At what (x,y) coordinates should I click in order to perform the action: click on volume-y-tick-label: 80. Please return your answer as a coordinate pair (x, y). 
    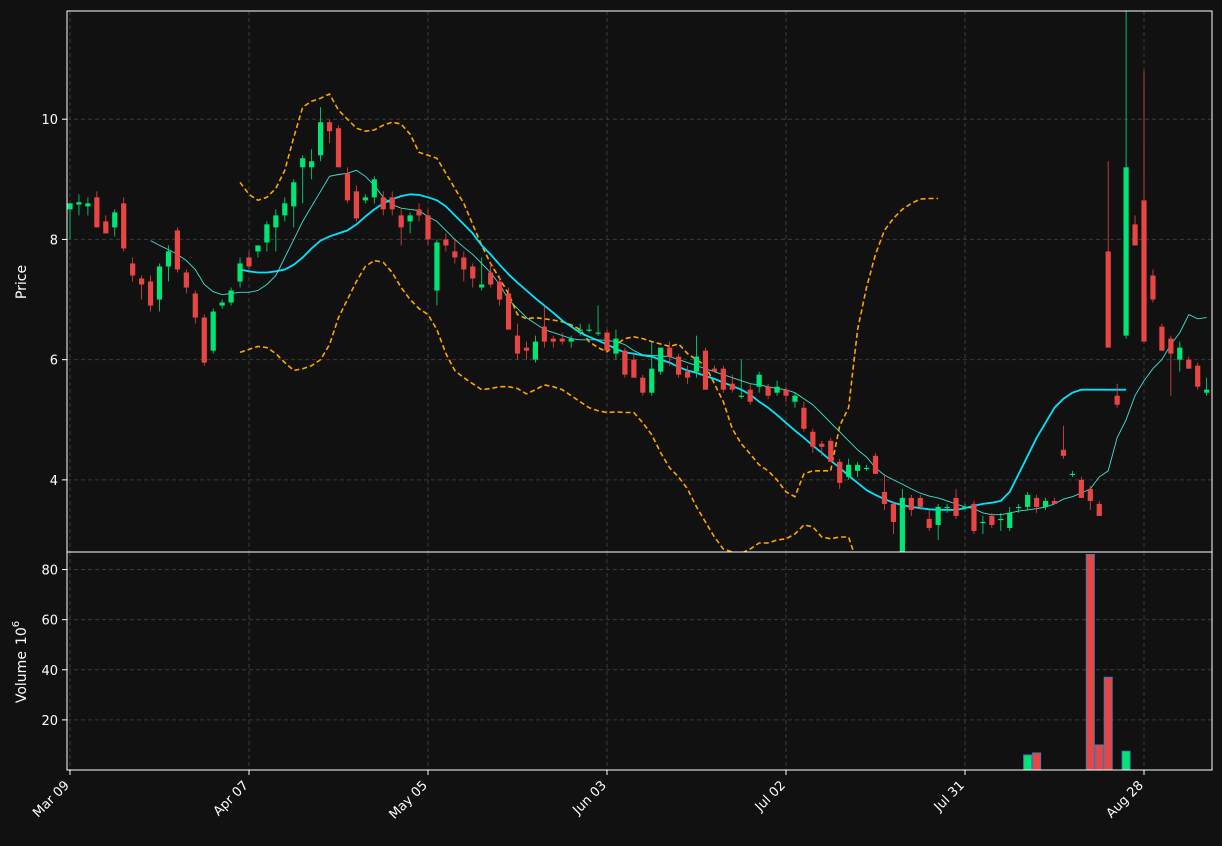
    Looking at the image, I should click on (49, 571).